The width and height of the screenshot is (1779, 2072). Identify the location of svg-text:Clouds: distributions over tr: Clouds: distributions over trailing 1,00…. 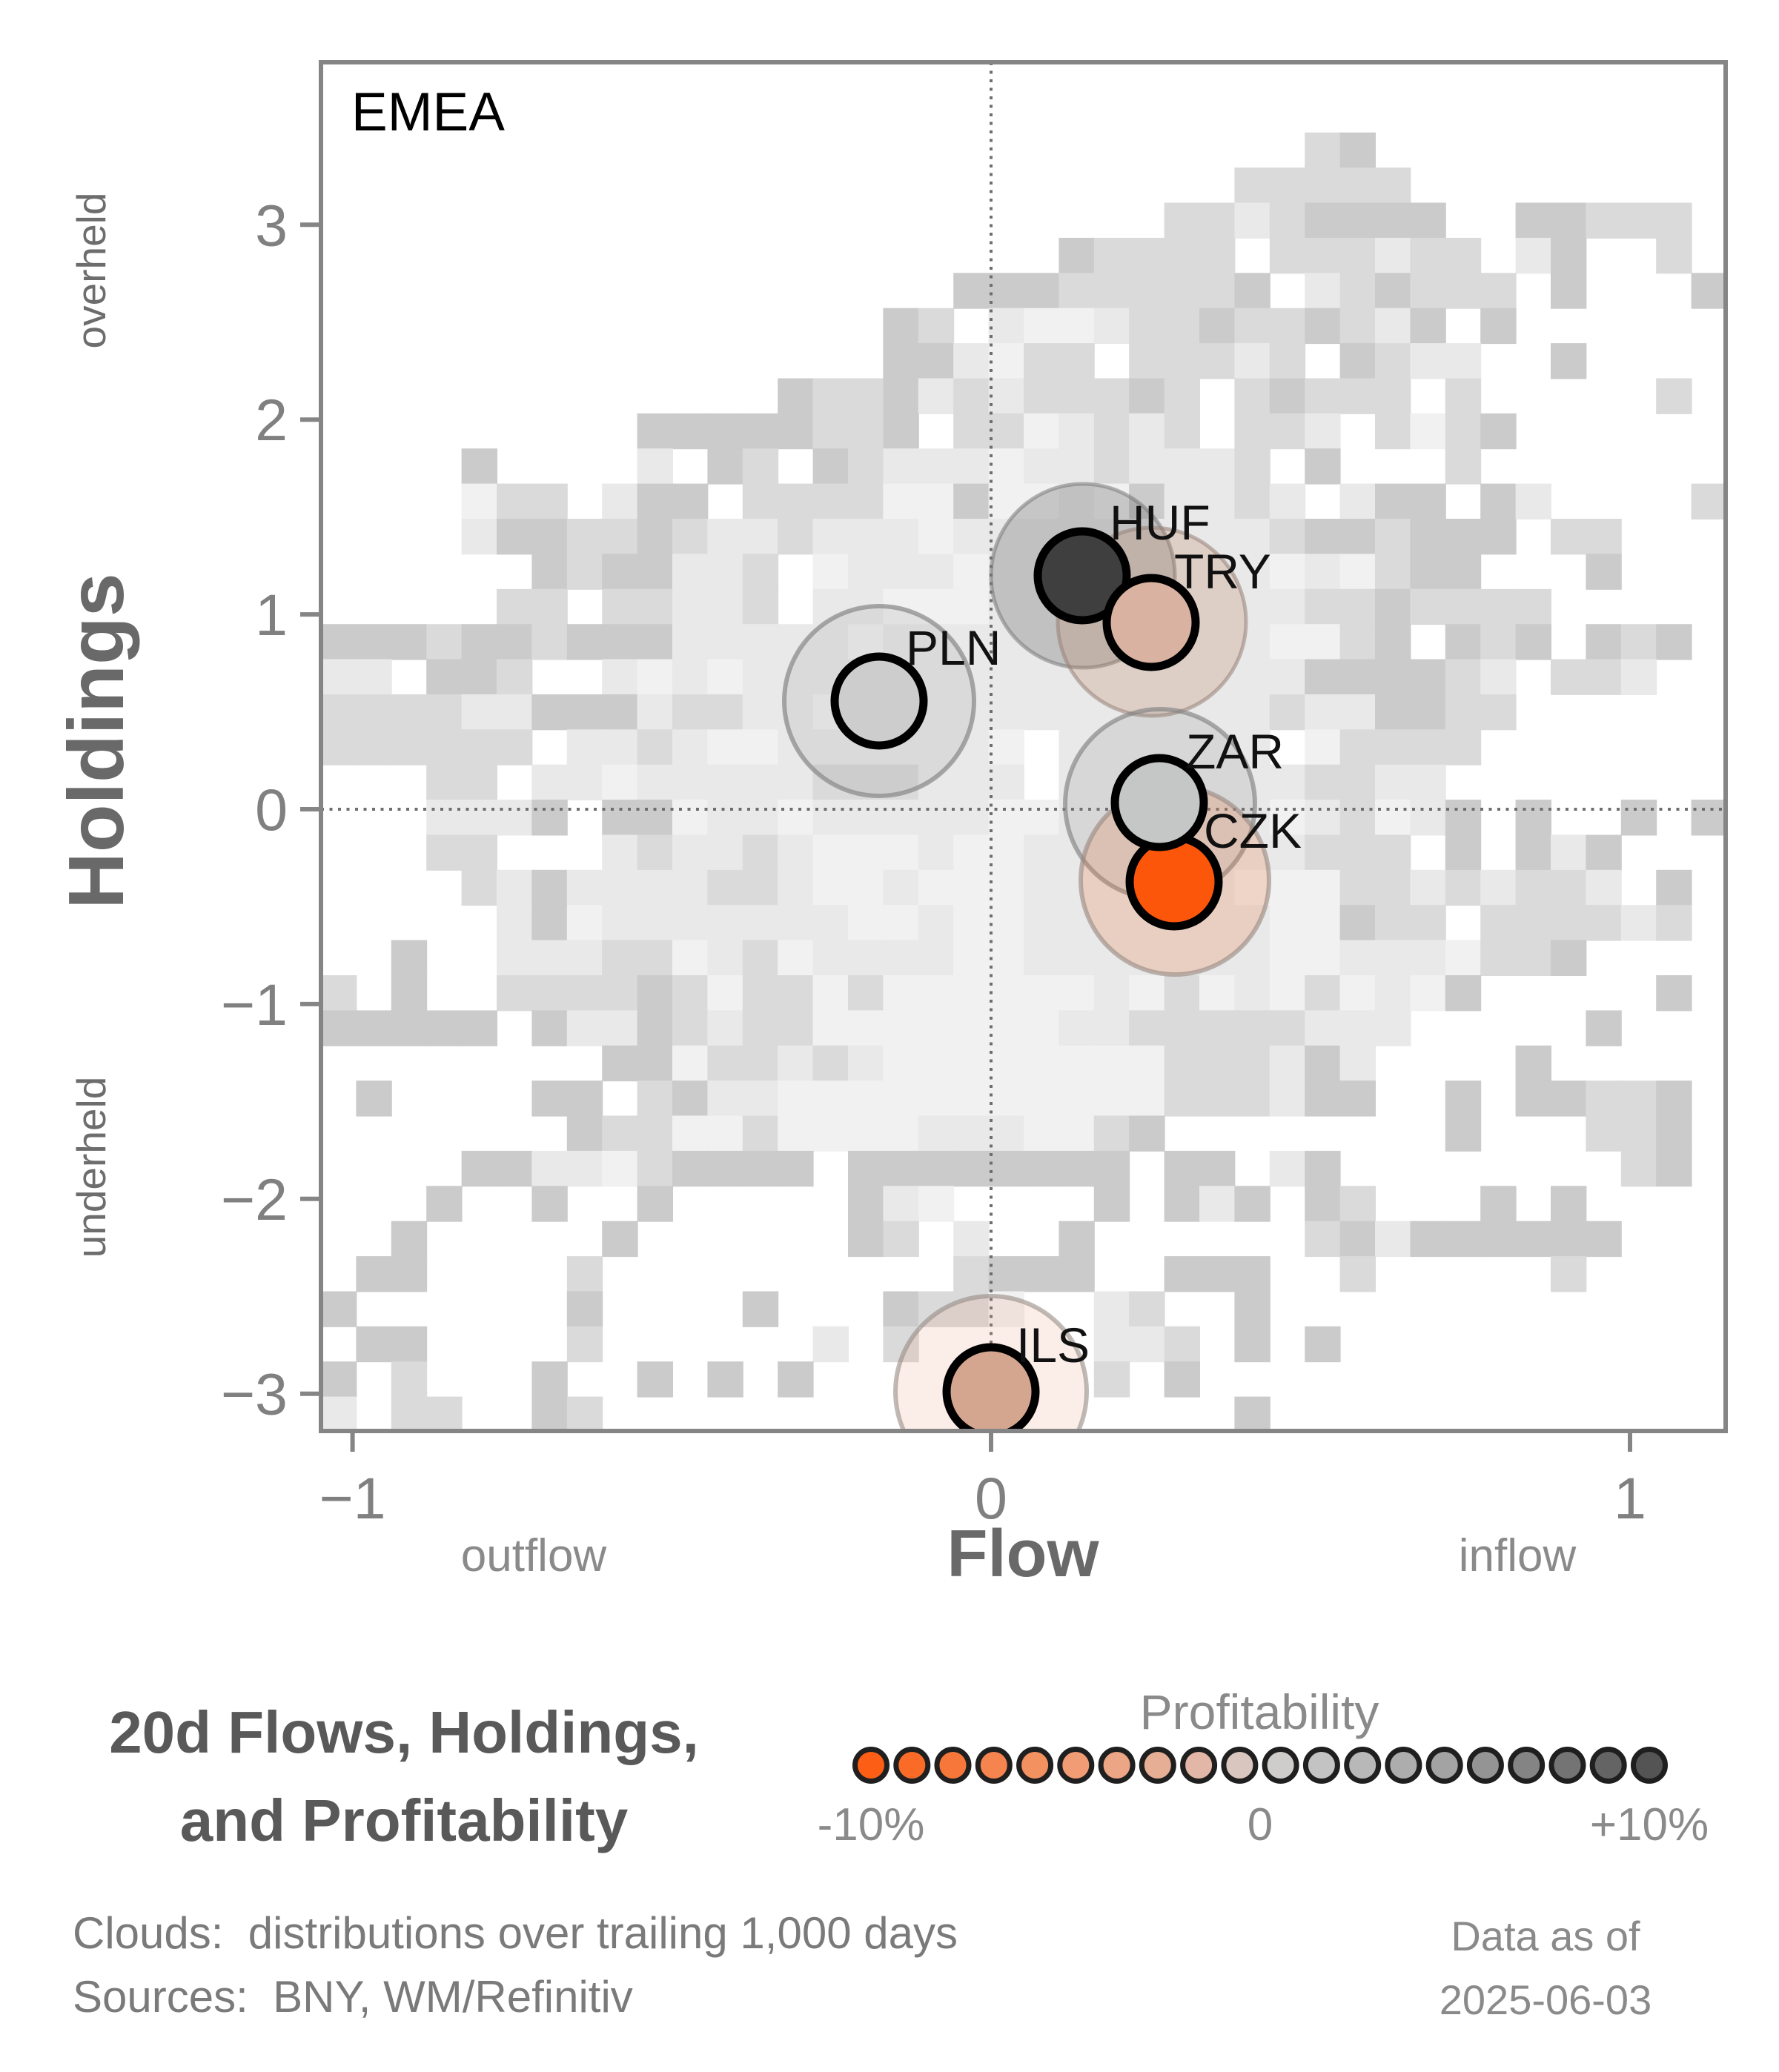
(515, 1933).